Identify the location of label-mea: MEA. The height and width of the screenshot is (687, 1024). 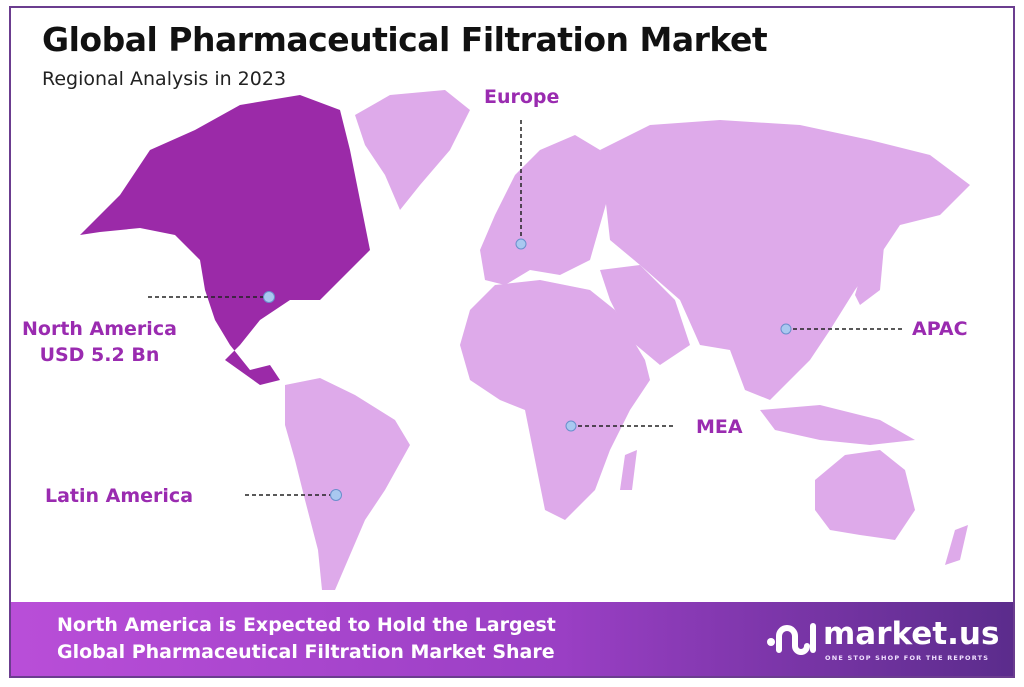
(719, 427).